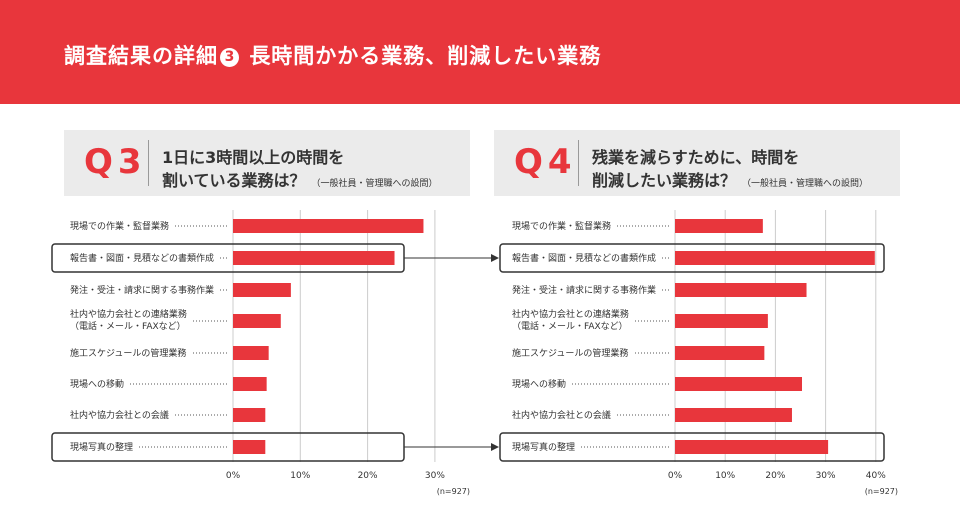  What do you see at coordinates (545, 162) in the screenshot?
I see `question-number: Q4` at bounding box center [545, 162].